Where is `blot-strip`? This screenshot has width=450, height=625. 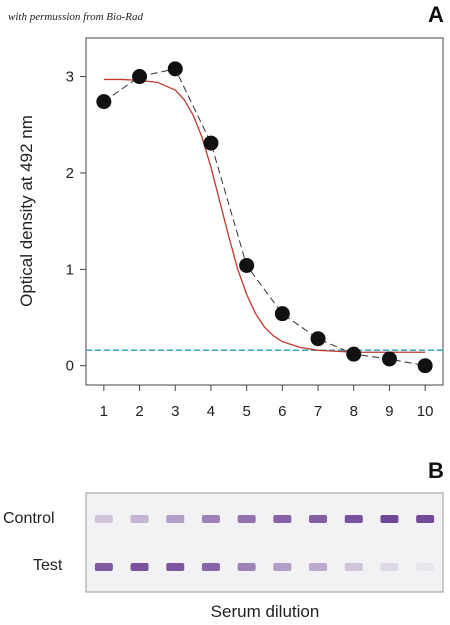 blot-strip is located at coordinates (264, 542).